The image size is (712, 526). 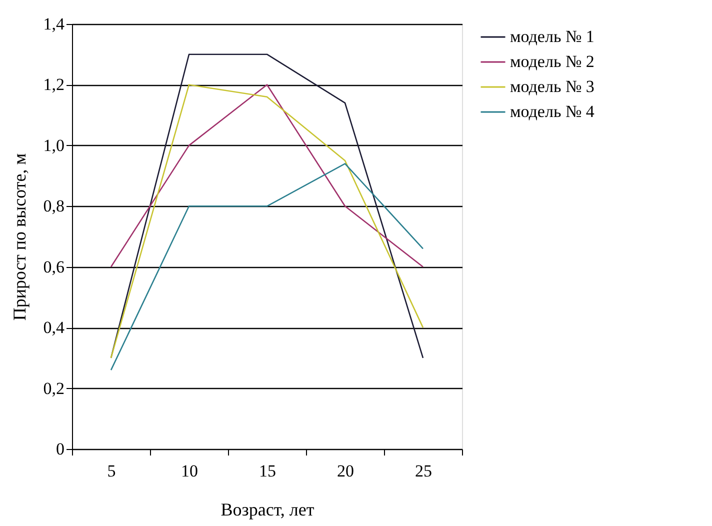 I want to click on y-tick-label: 0, so click(x=60, y=449).